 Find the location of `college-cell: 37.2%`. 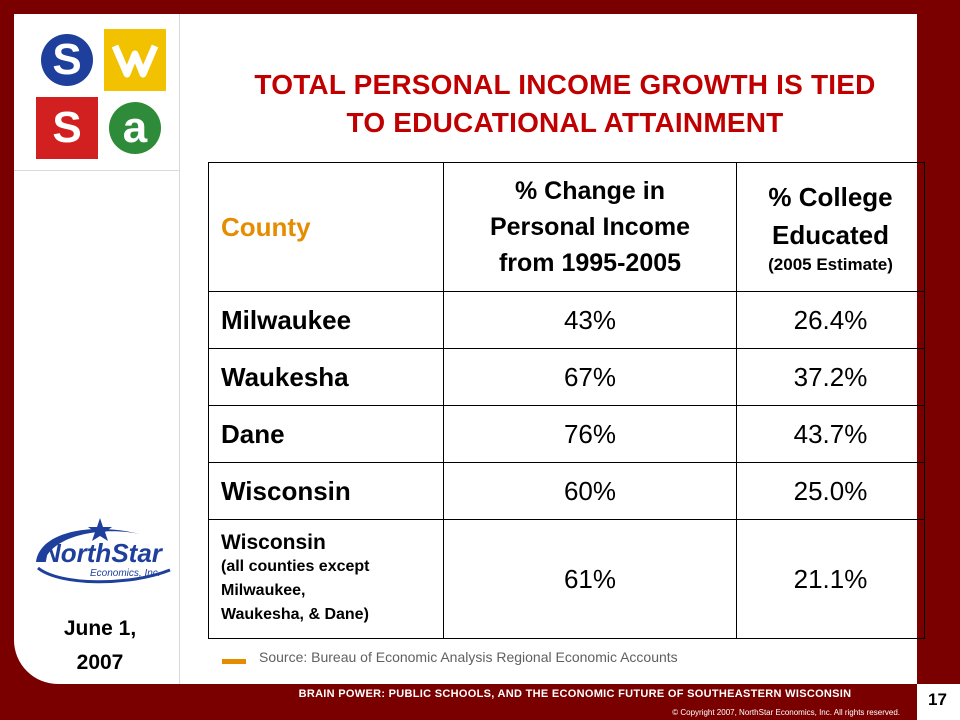

college-cell: 37.2% is located at coordinates (830, 377).